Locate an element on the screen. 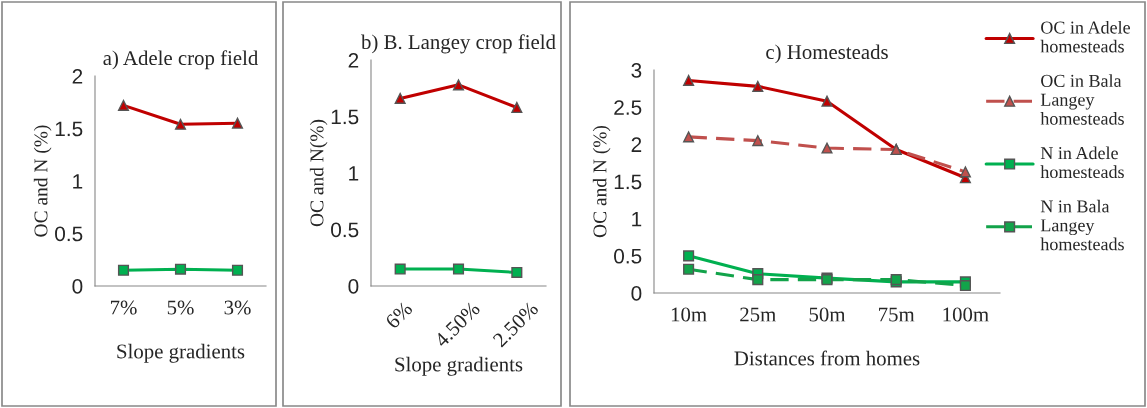 This screenshot has height=408, width=1147. x-tick-label: 7% is located at coordinates (123, 307).